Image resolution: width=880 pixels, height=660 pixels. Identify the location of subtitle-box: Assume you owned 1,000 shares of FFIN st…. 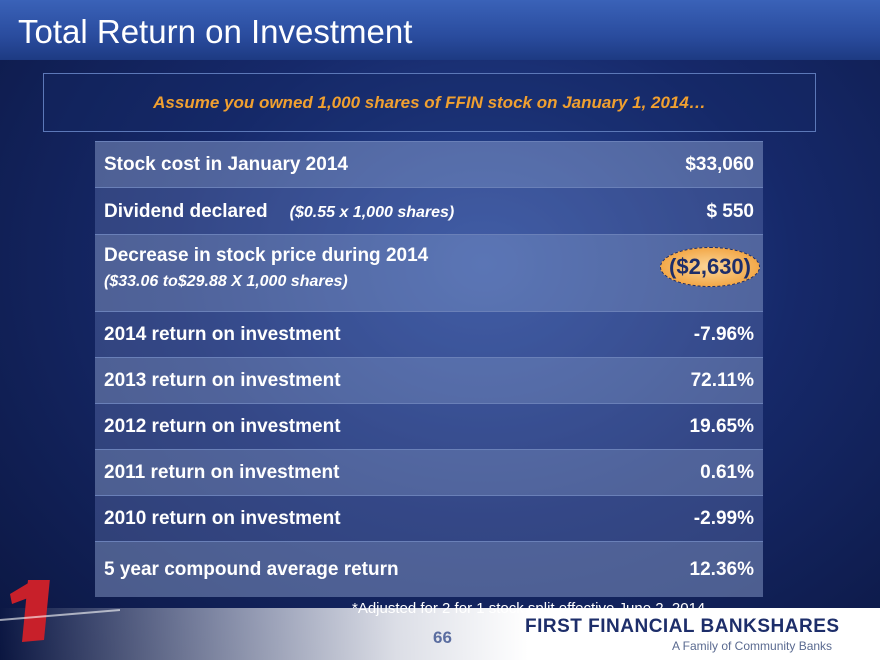
(429, 102).